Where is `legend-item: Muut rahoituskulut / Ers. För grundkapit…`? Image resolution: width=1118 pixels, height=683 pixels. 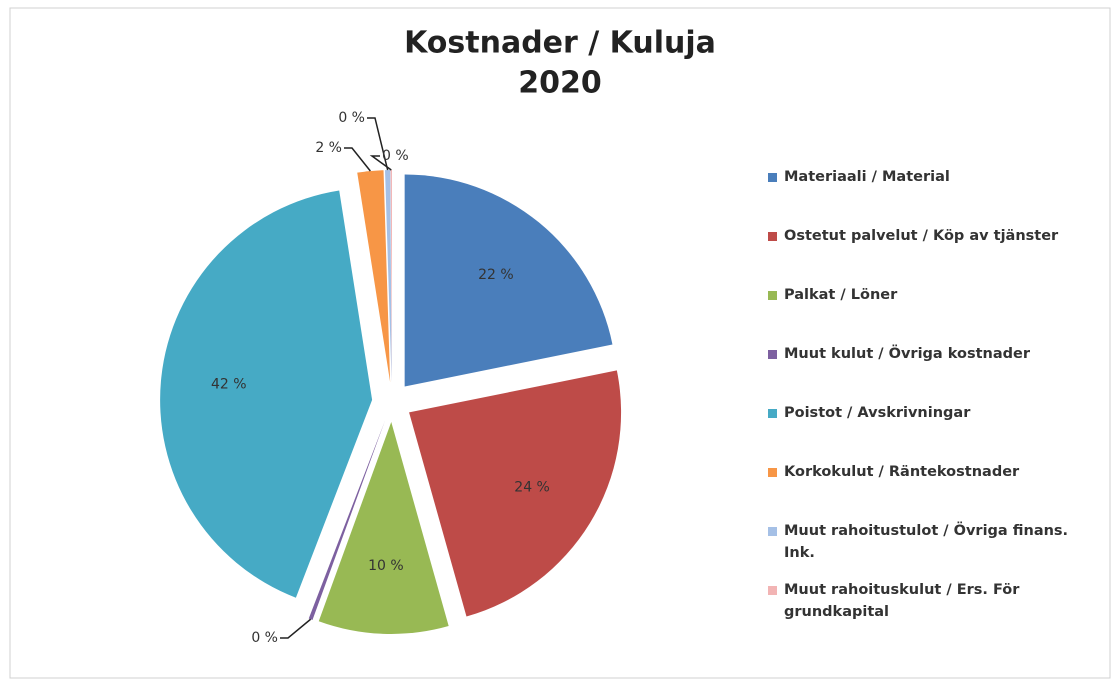
legend-item: Muut rahoituskulut / Ers. För grundkapit… is located at coordinates (933, 608).